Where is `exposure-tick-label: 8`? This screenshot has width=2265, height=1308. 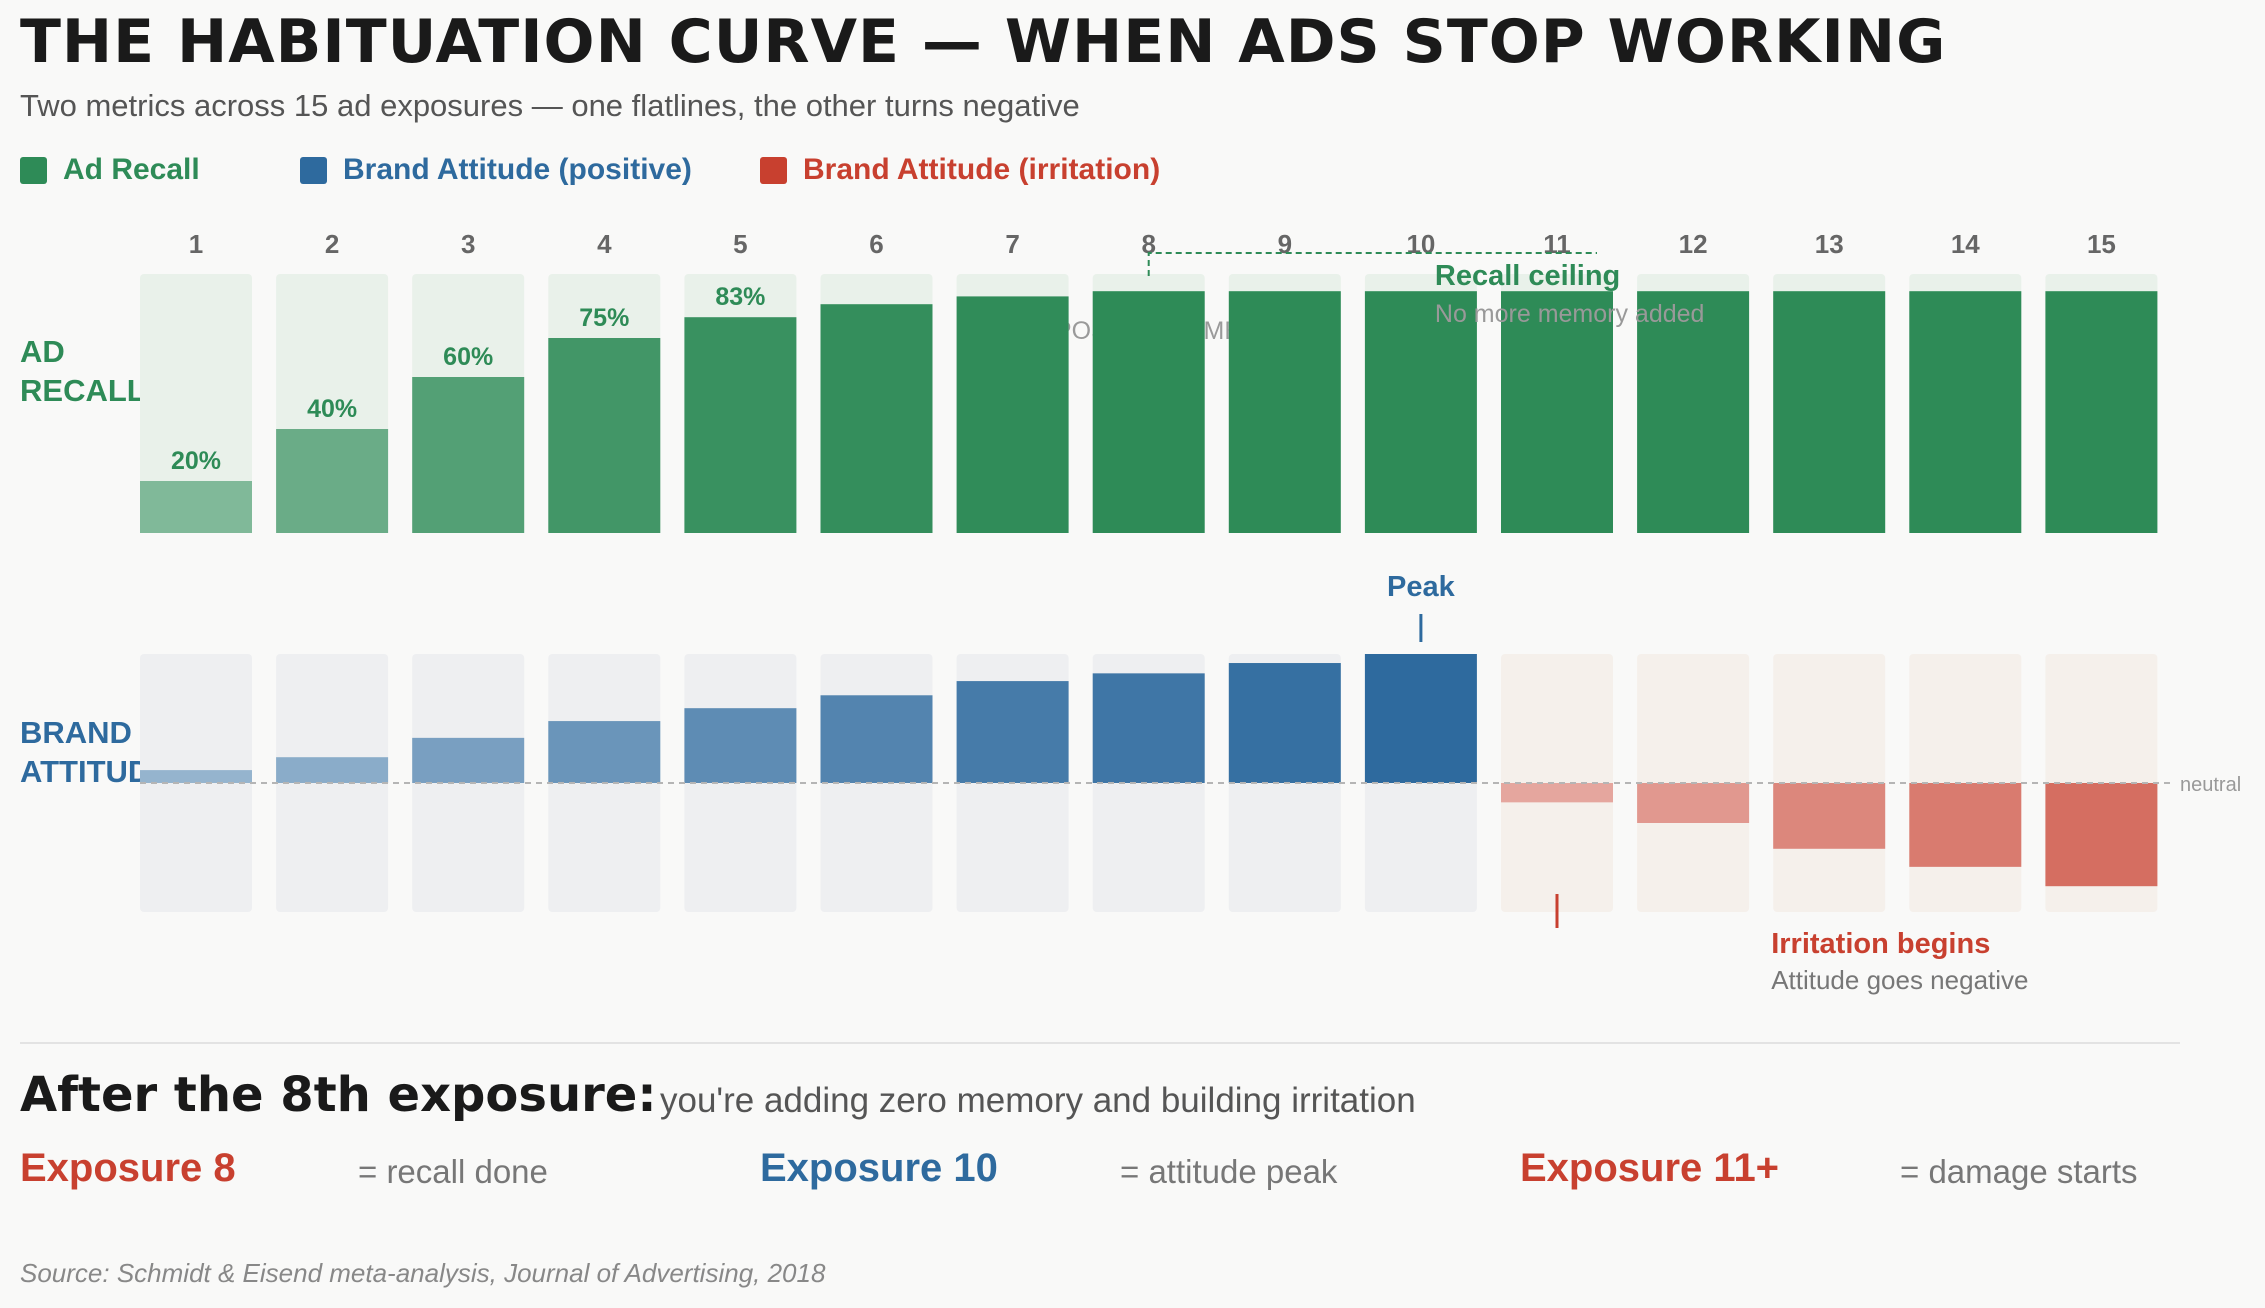 exposure-tick-label: 8 is located at coordinates (1148, 244).